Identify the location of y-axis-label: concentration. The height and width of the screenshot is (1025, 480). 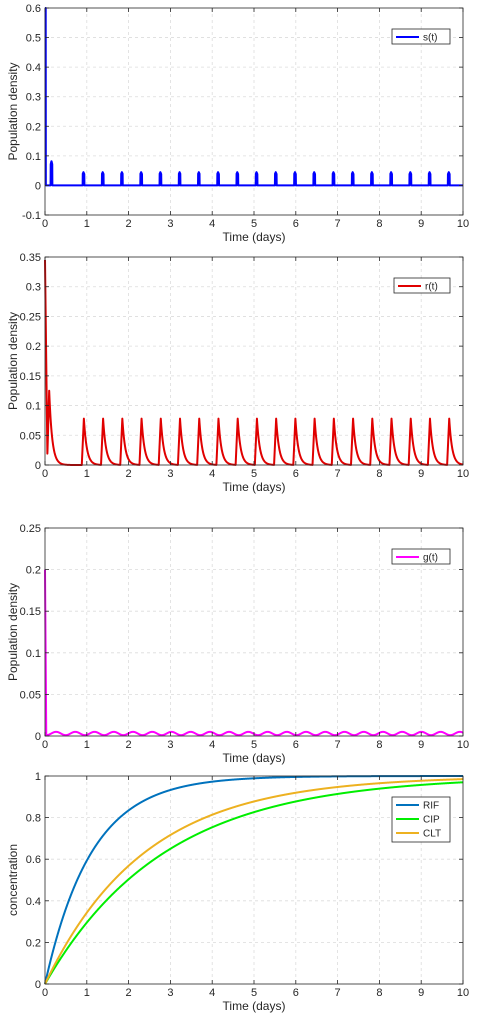
(13, 880).